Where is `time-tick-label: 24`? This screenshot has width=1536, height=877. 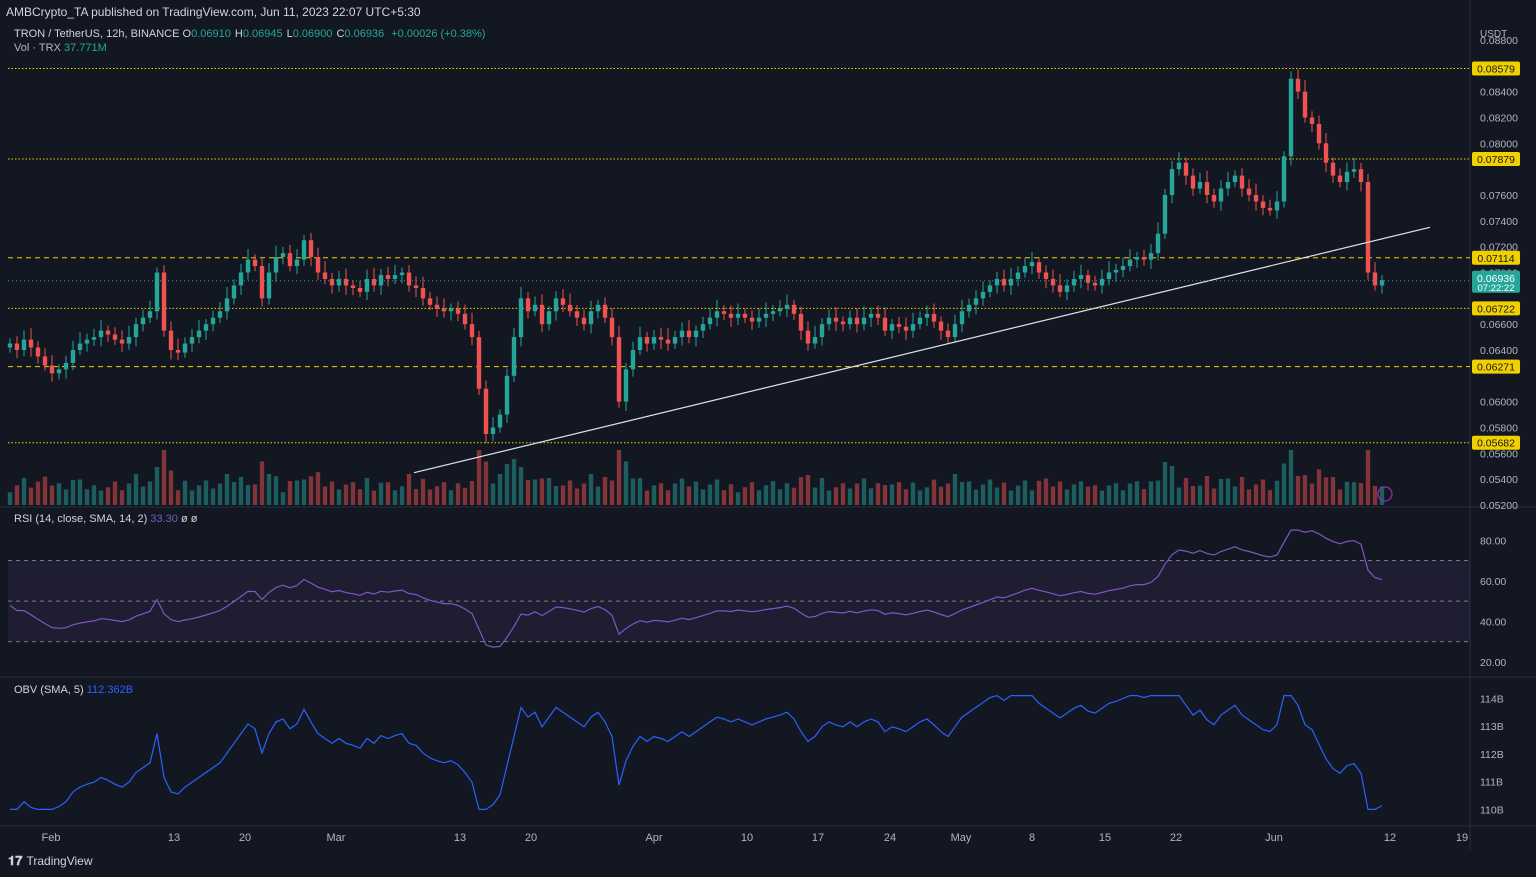
time-tick-label: 24 is located at coordinates (890, 838).